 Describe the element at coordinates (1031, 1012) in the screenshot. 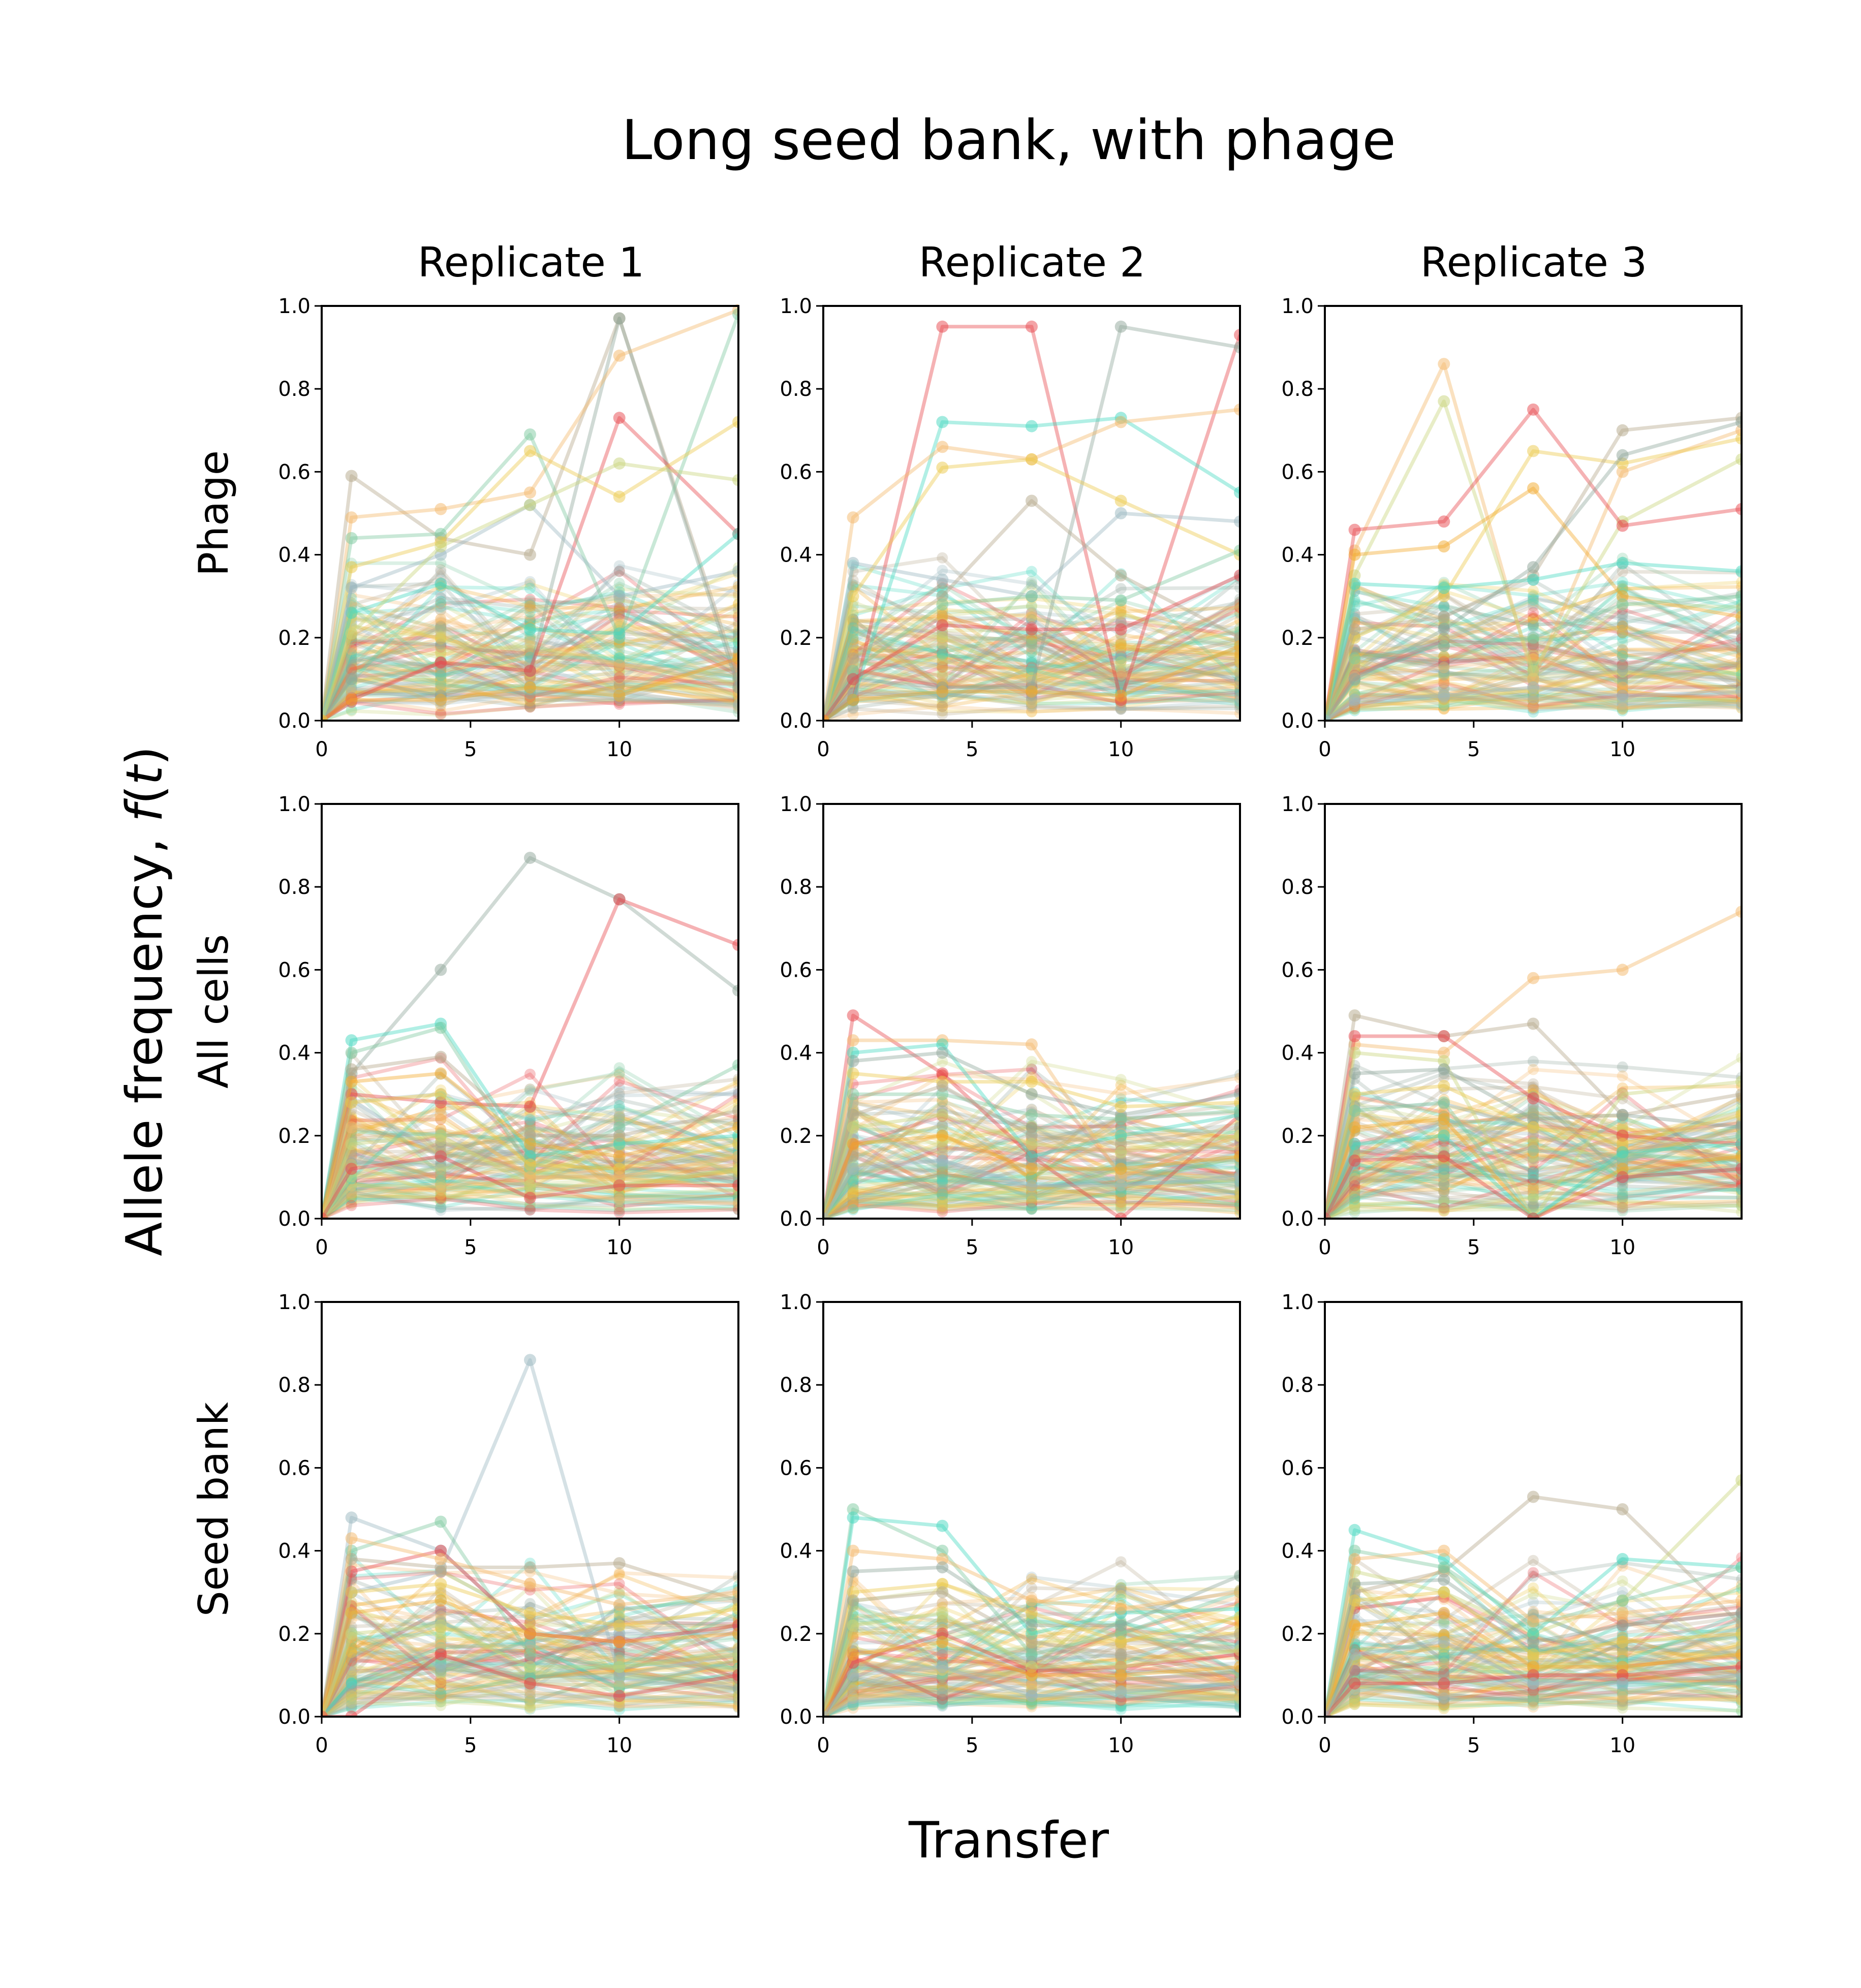

I see `axes-frame` at that location.